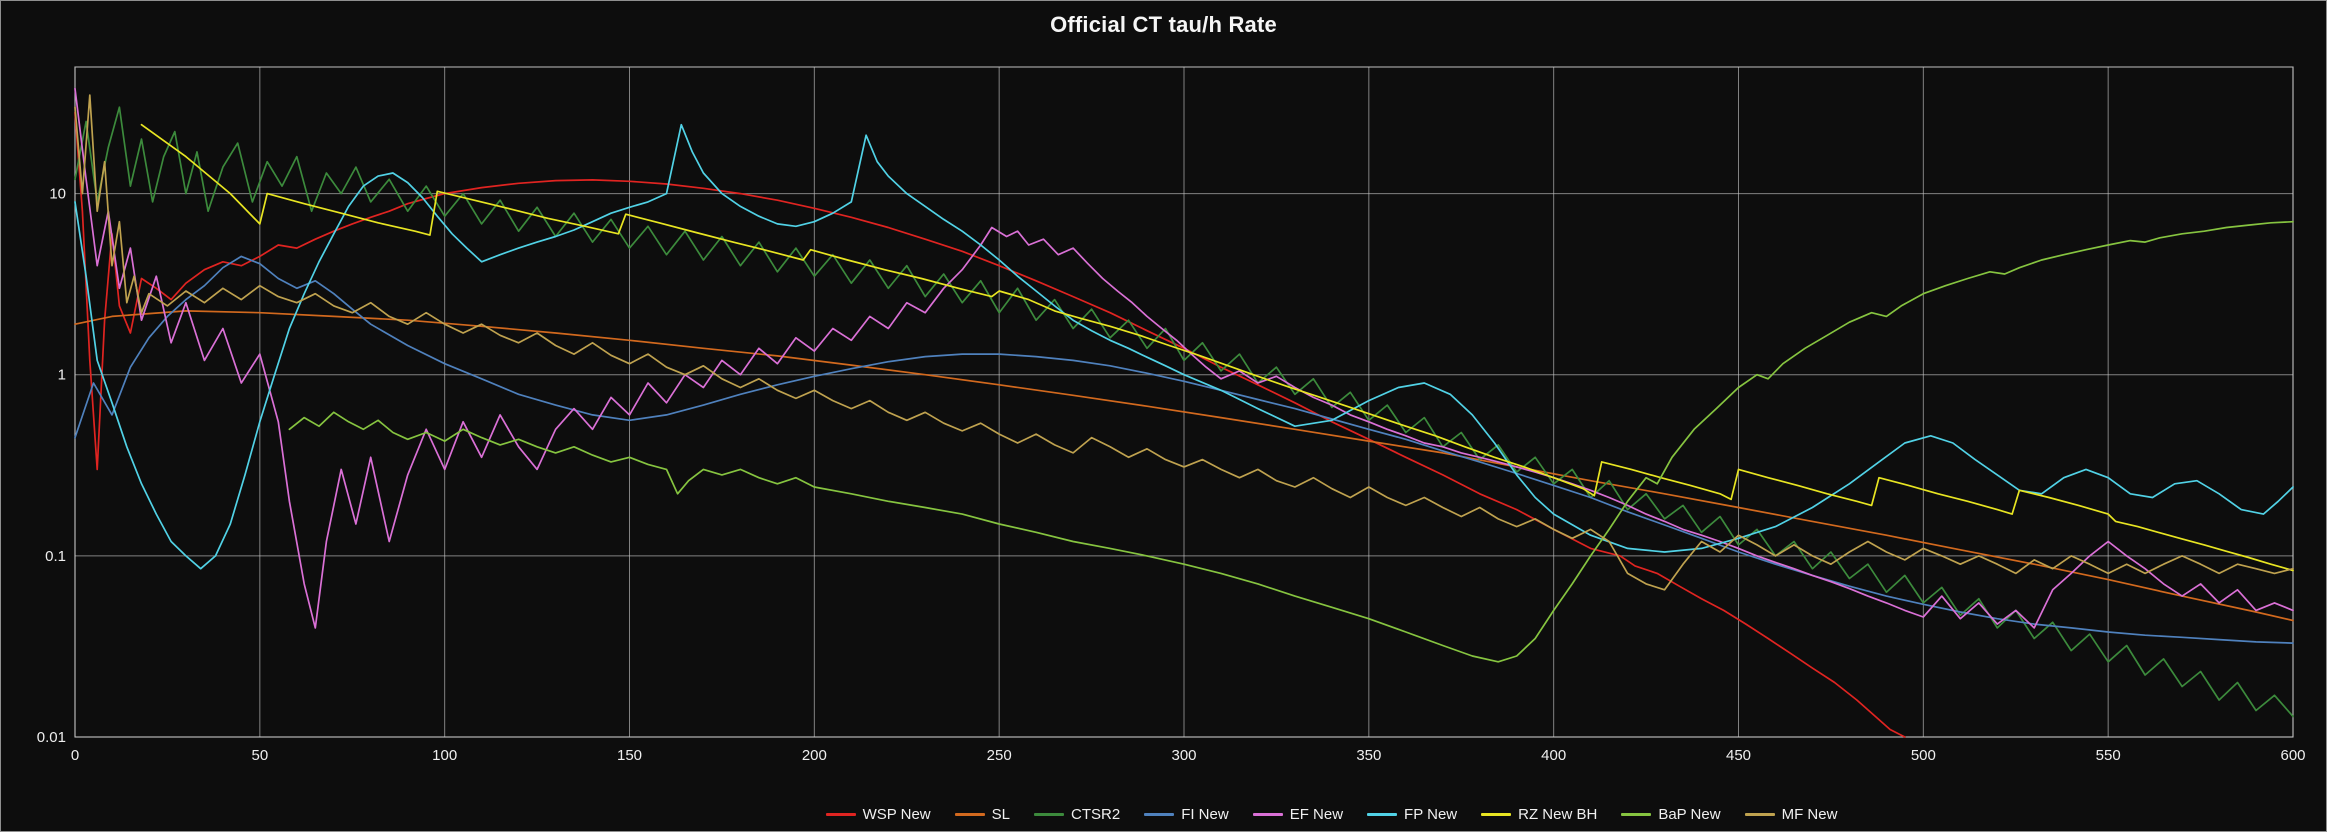  I want to click on legend-item-fi-new: FI New, so click(1186, 814).